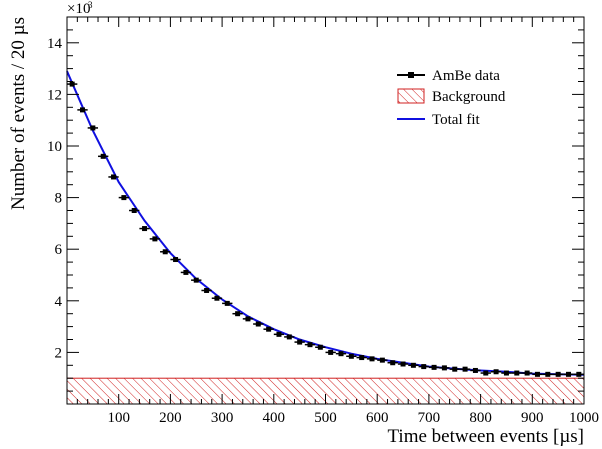  Describe the element at coordinates (90, 5) in the screenshot. I see `y-multiplier-exponent: 3` at that location.